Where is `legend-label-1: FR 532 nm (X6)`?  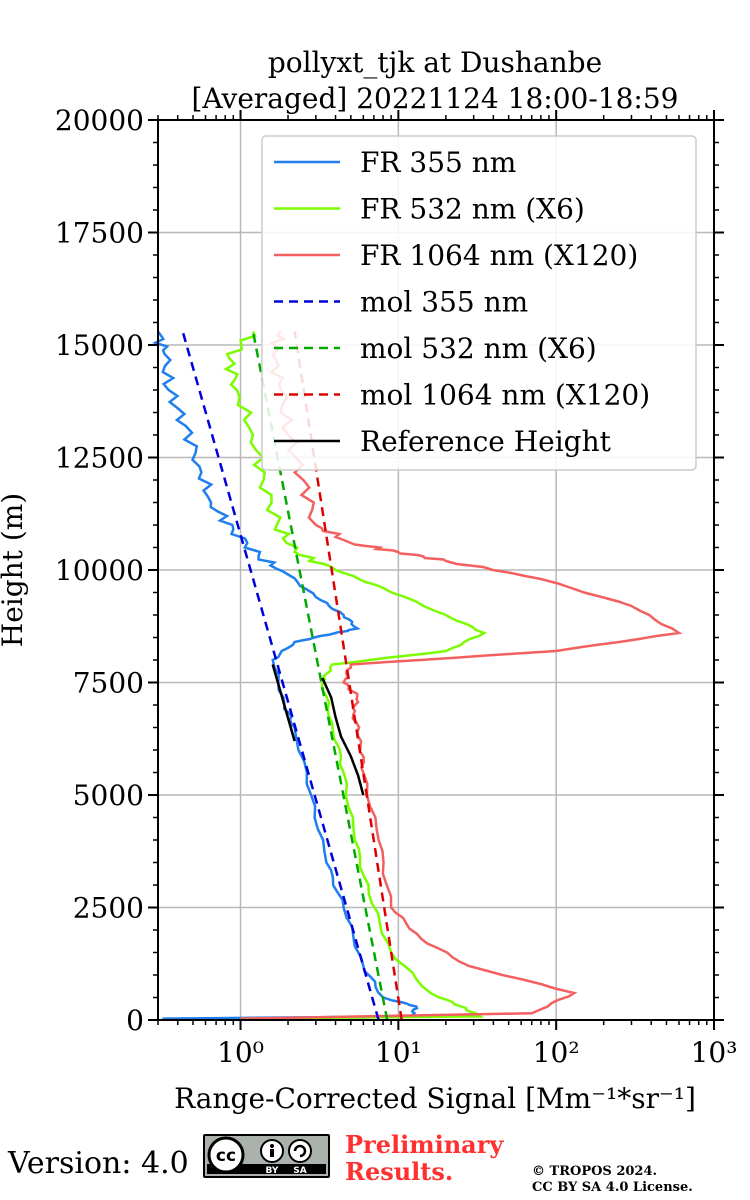 legend-label-1: FR 532 nm (X6) is located at coordinates (472, 209).